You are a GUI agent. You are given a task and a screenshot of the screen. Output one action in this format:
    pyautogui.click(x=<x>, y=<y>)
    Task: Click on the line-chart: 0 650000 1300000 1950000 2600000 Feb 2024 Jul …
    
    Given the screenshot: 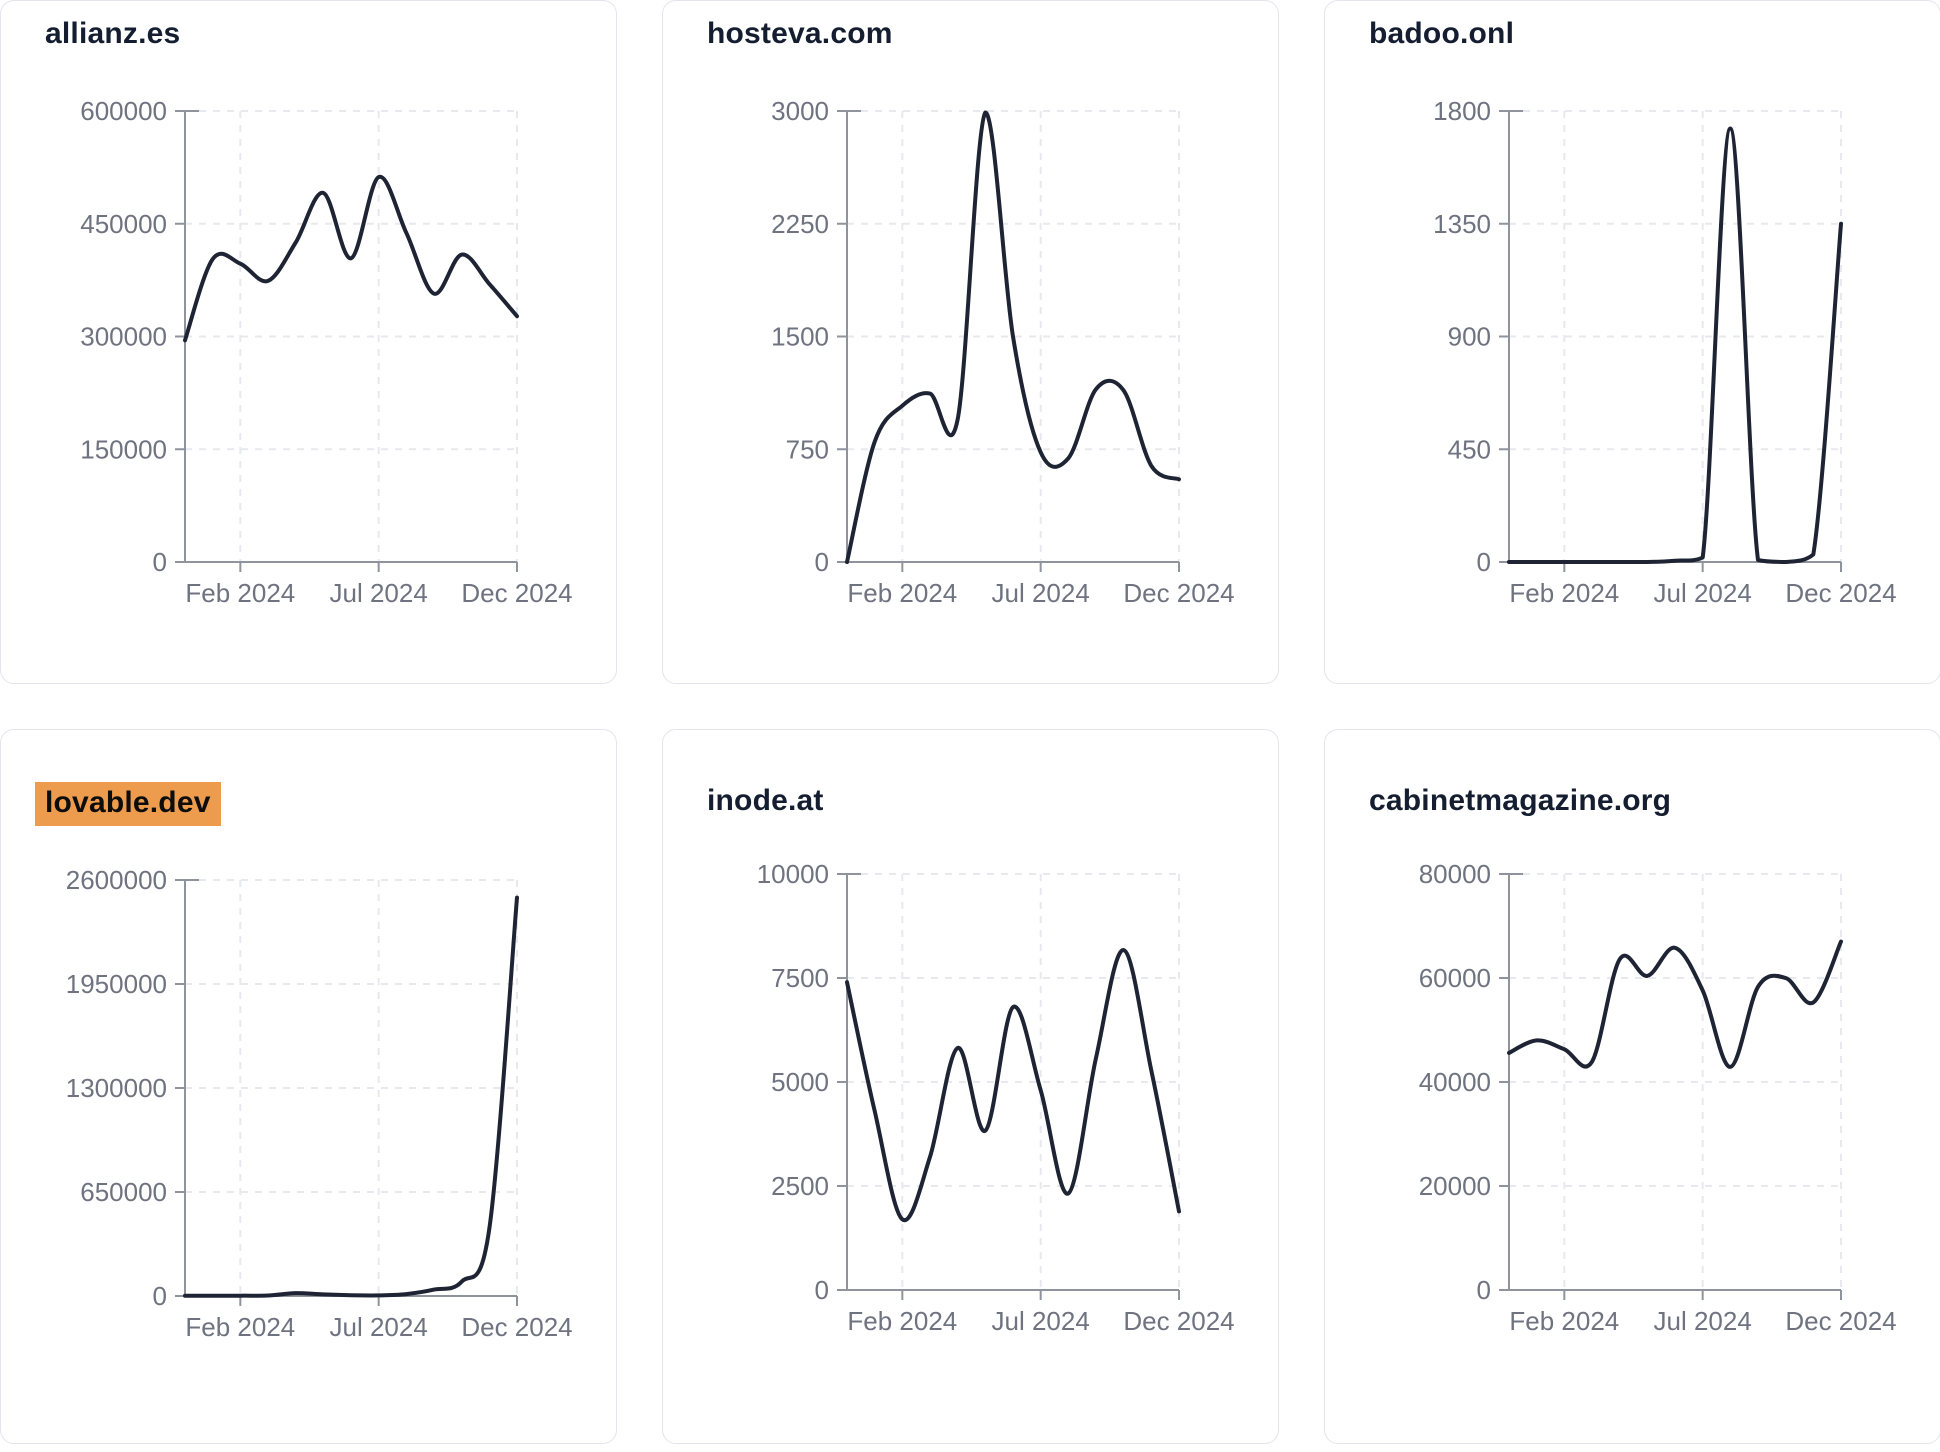 What is the action you would take?
    pyautogui.click(x=319, y=1103)
    